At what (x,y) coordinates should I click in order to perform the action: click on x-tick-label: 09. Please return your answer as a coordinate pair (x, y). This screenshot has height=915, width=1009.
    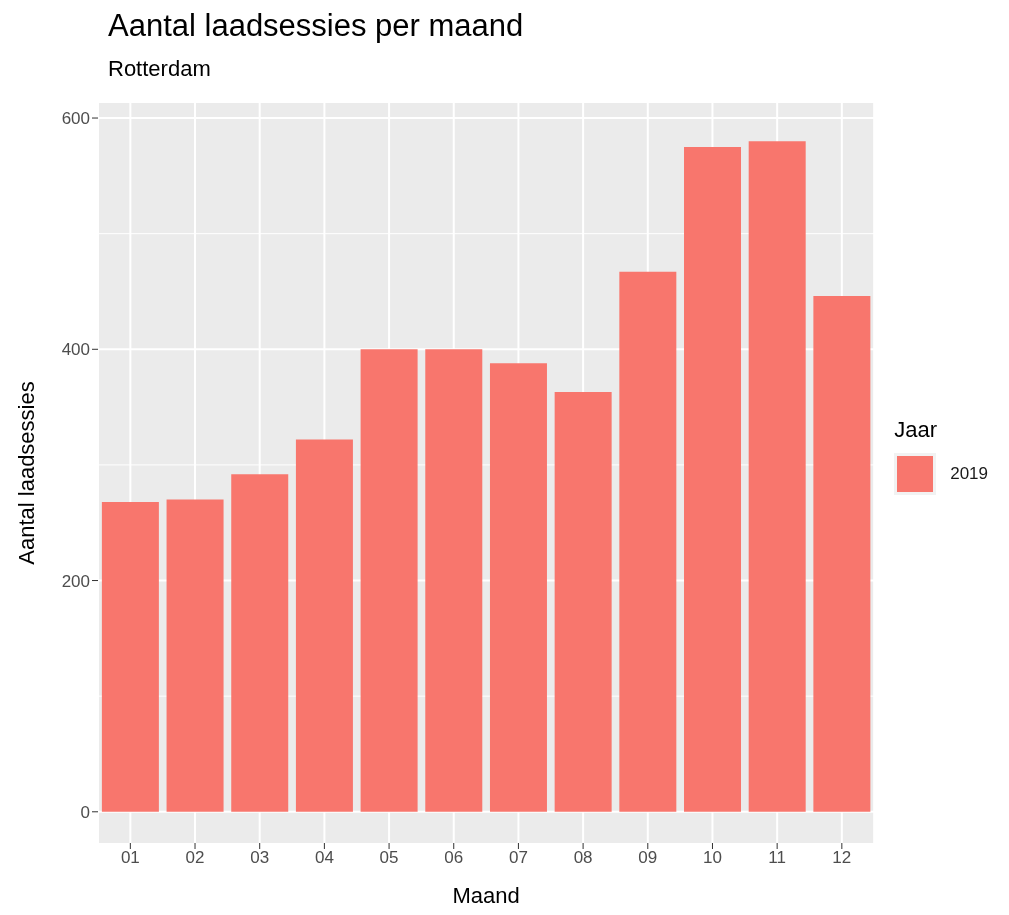
    Looking at the image, I should click on (648, 858).